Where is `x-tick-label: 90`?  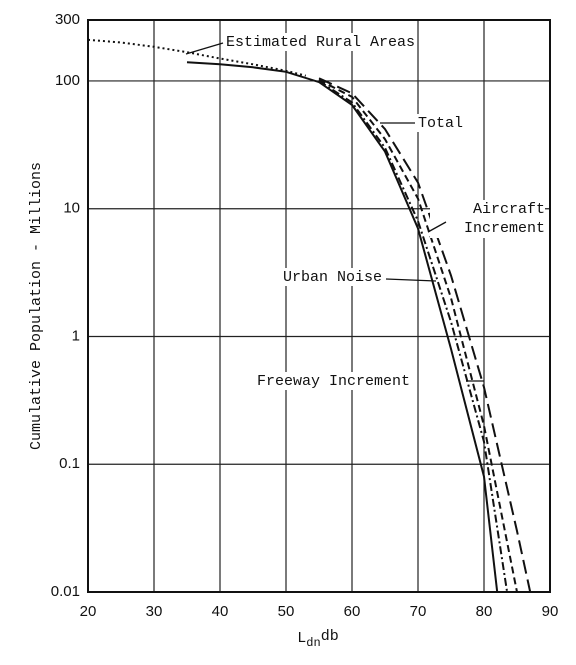 x-tick-label: 90 is located at coordinates (550, 611).